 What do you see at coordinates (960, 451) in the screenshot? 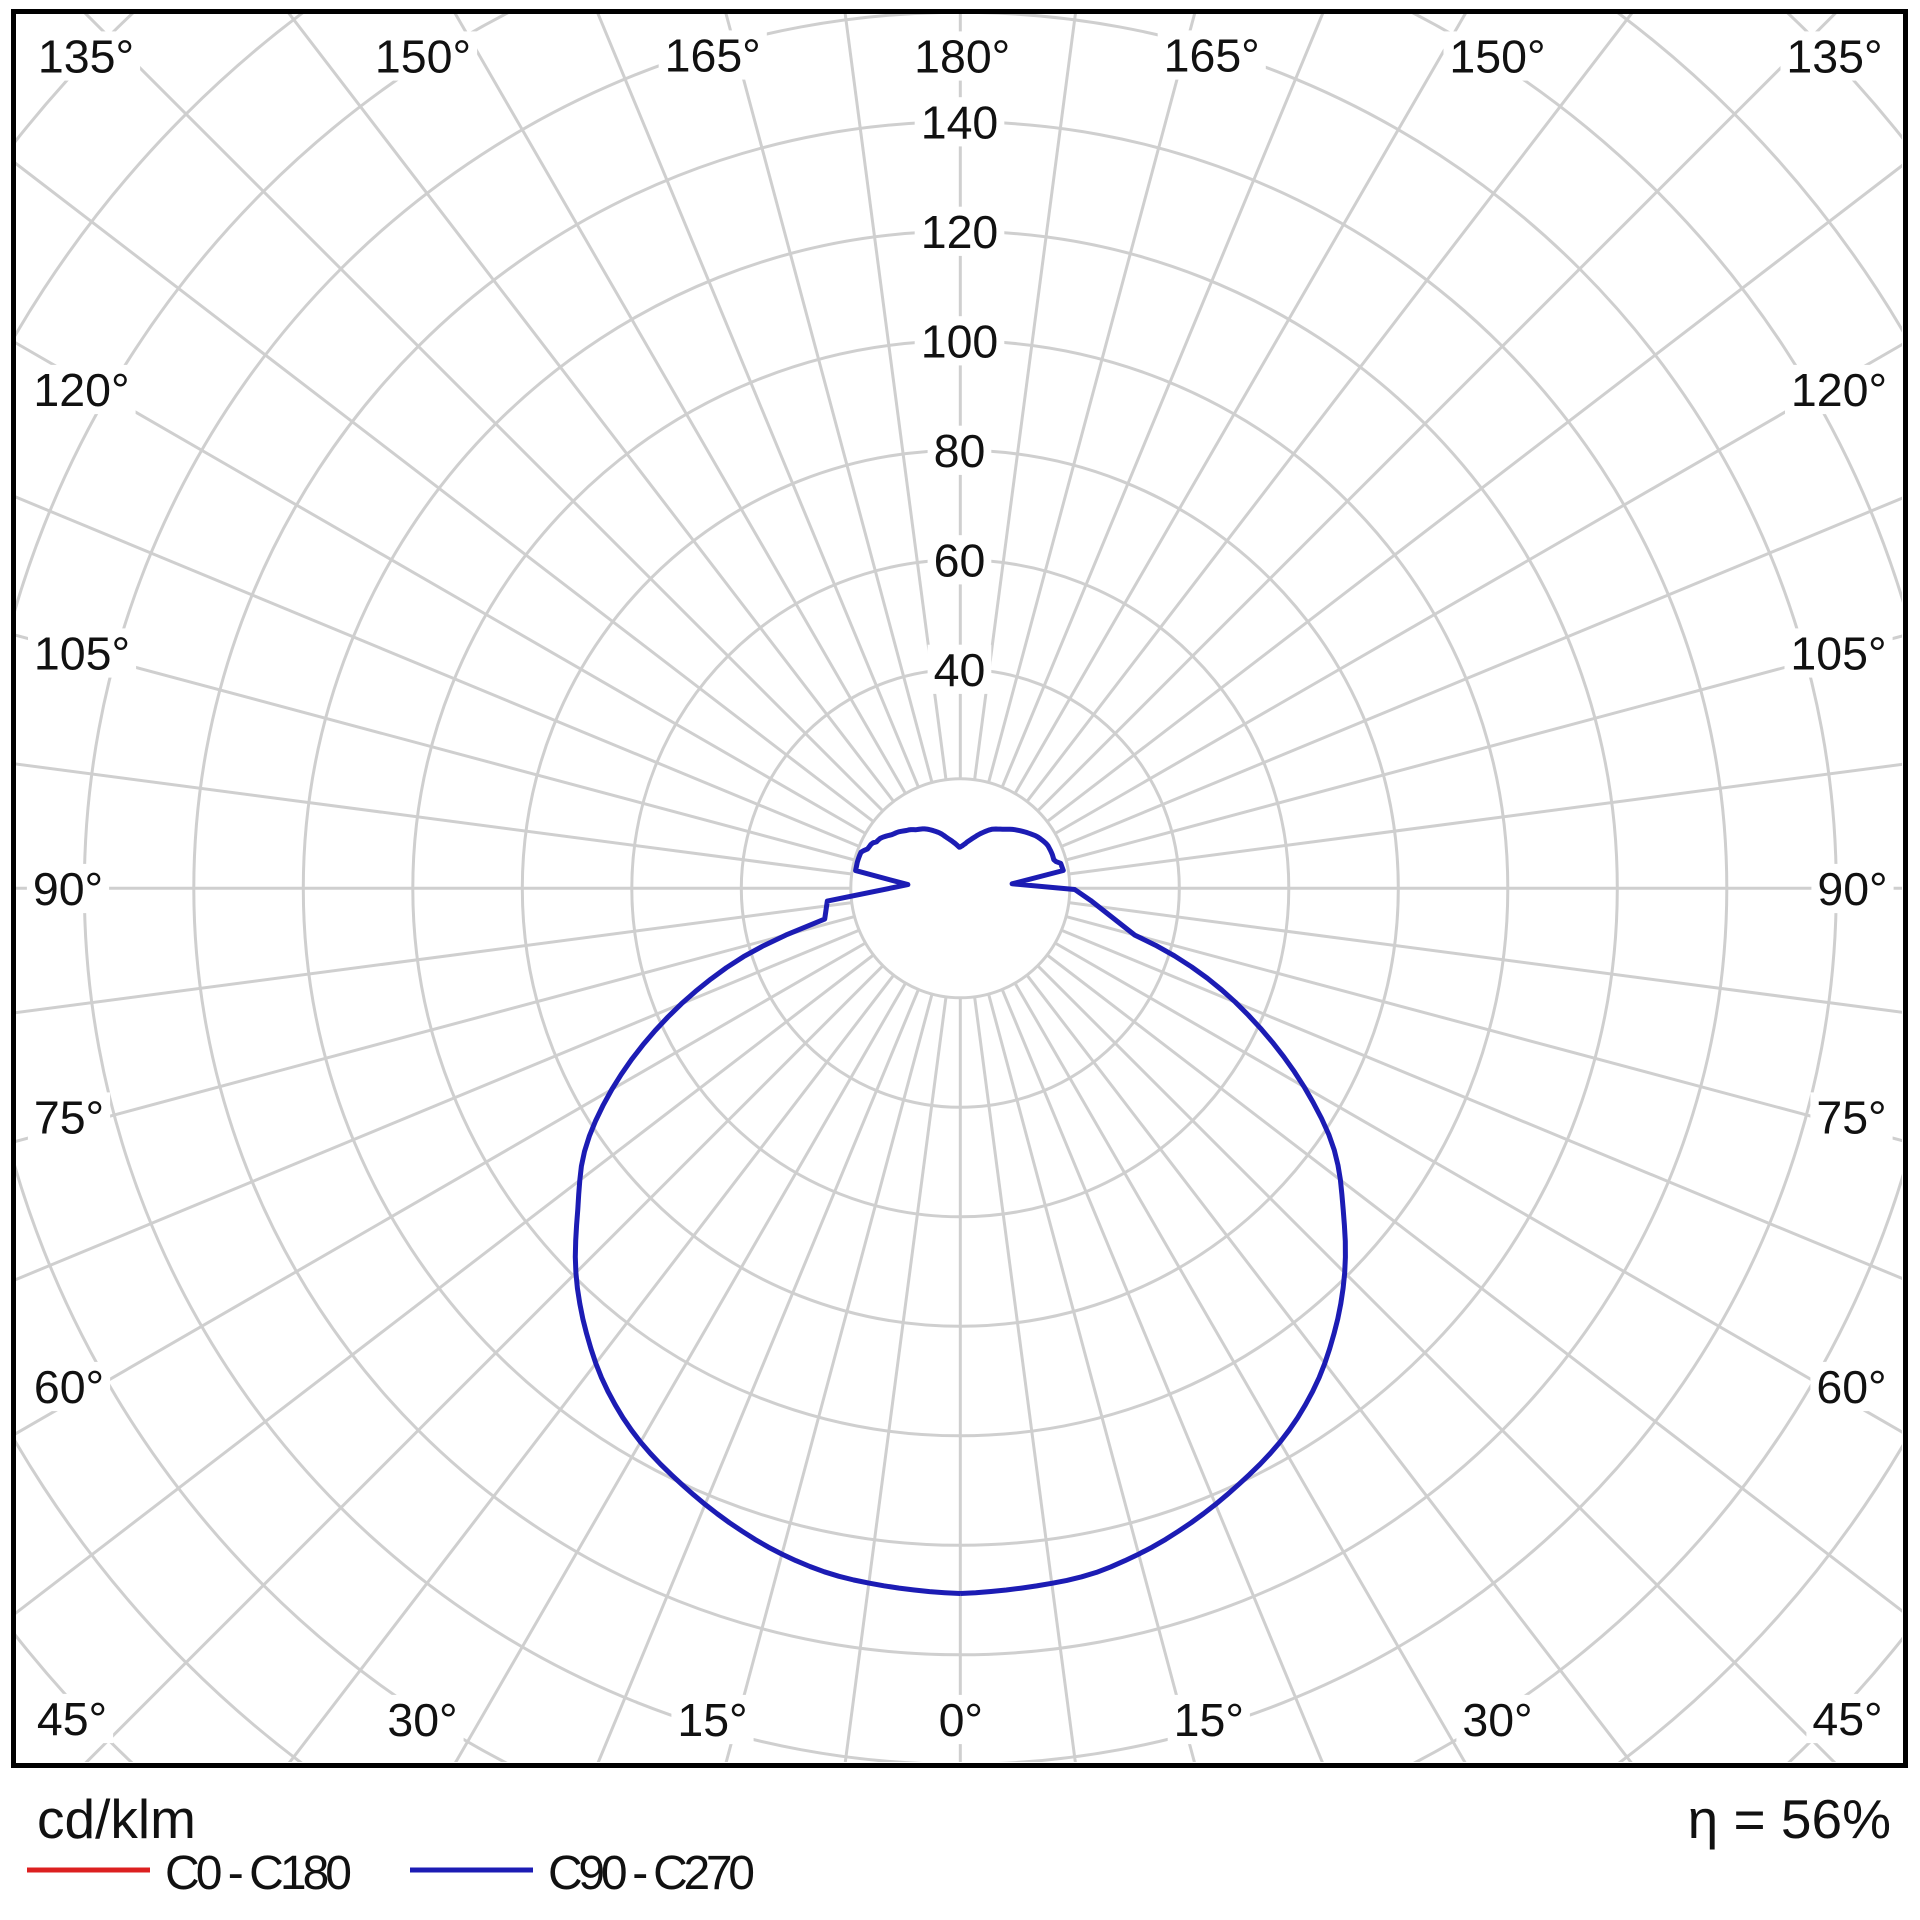
I see `svg-text: 80` at bounding box center [960, 451].